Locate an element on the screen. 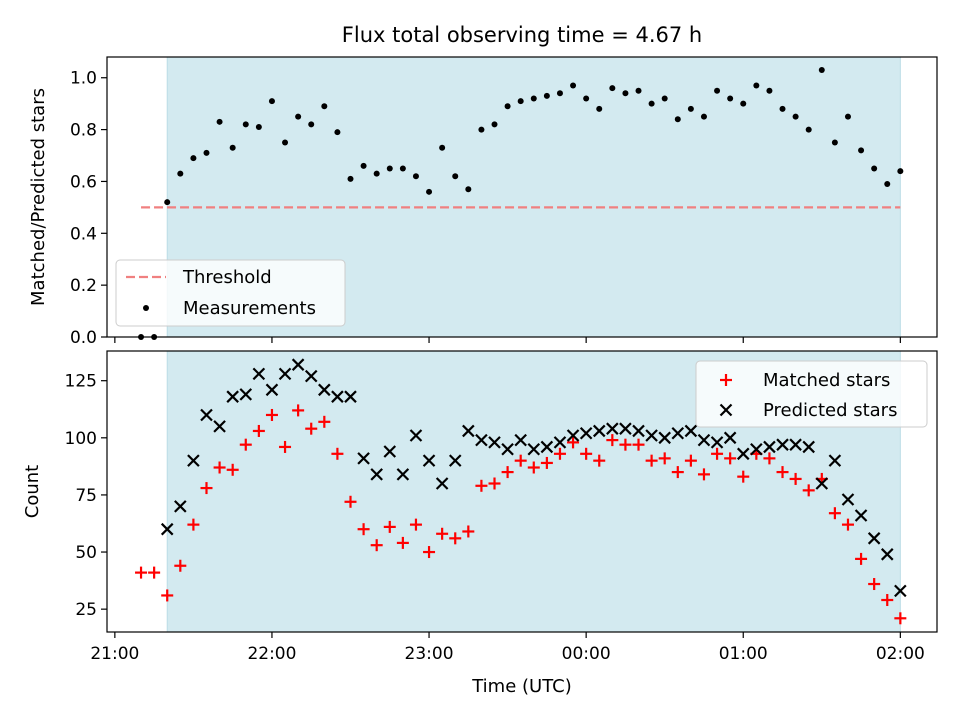 This screenshot has height=720, width=960. x-tick-label: 22:00 is located at coordinates (271, 654).